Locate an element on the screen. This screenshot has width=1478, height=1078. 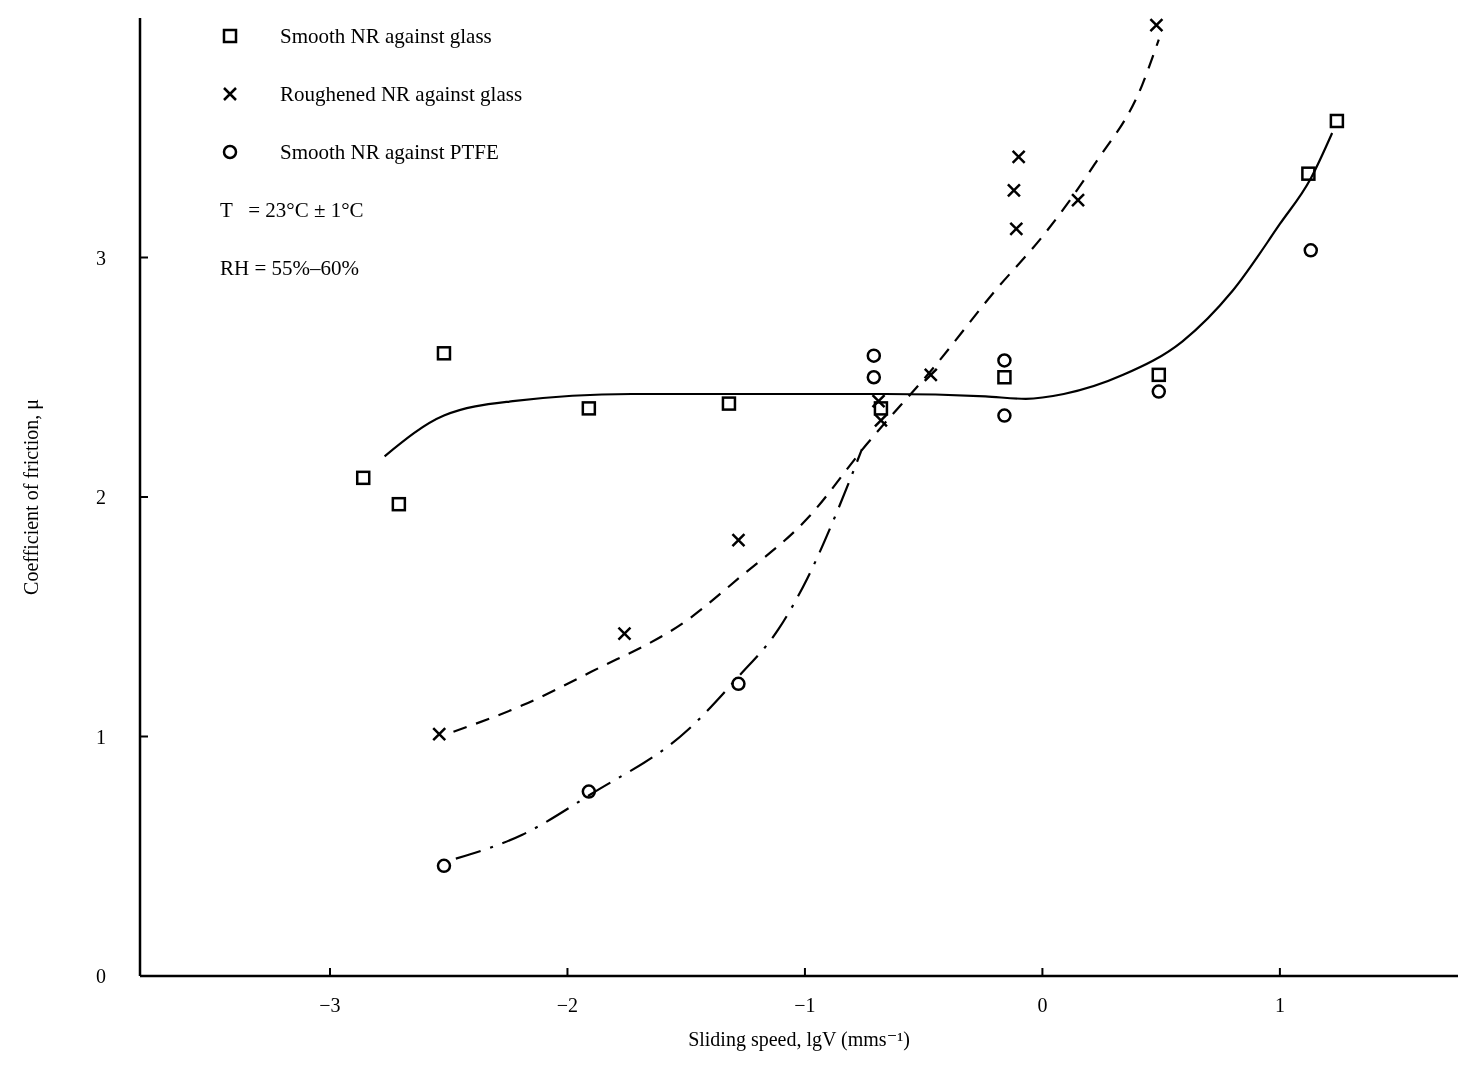
annotation: T = 23°C ± 1°C is located at coordinates (292, 210).